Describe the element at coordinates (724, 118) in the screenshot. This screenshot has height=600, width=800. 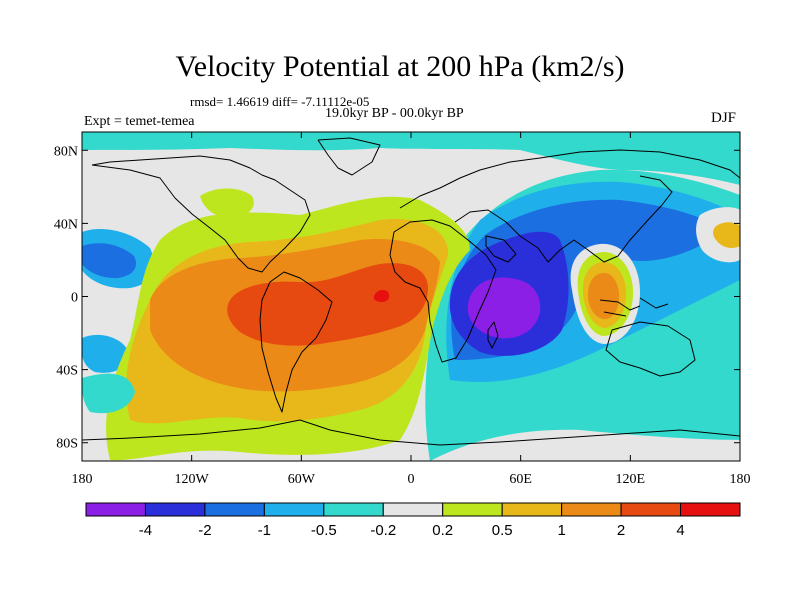
I see `season-text: DJF` at that location.